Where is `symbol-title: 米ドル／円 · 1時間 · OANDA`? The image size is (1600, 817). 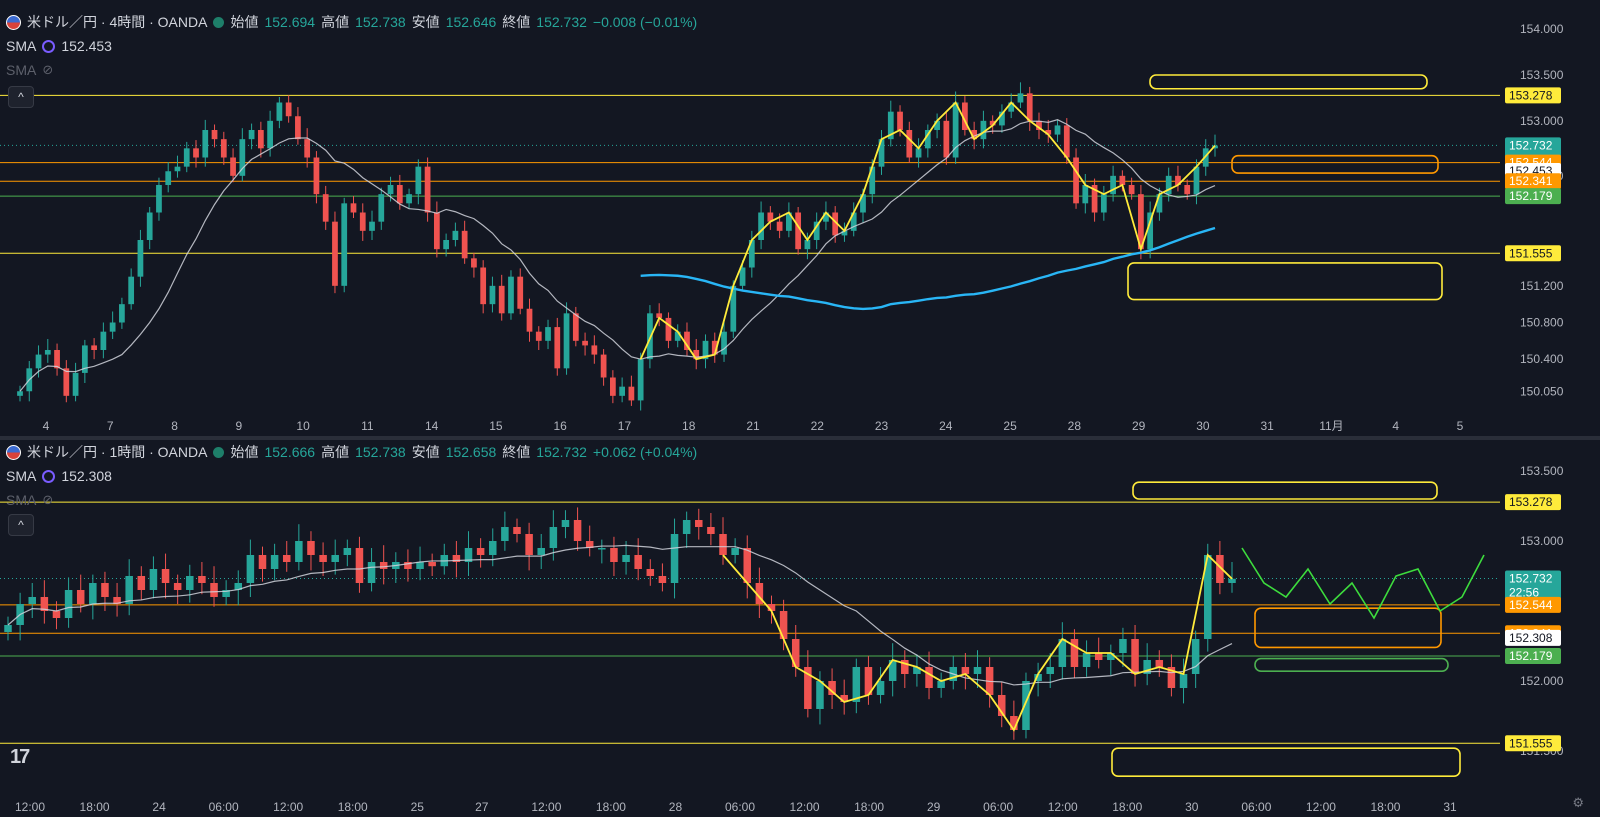 symbol-title: 米ドル／円 · 1時間 · OANDA is located at coordinates (117, 452).